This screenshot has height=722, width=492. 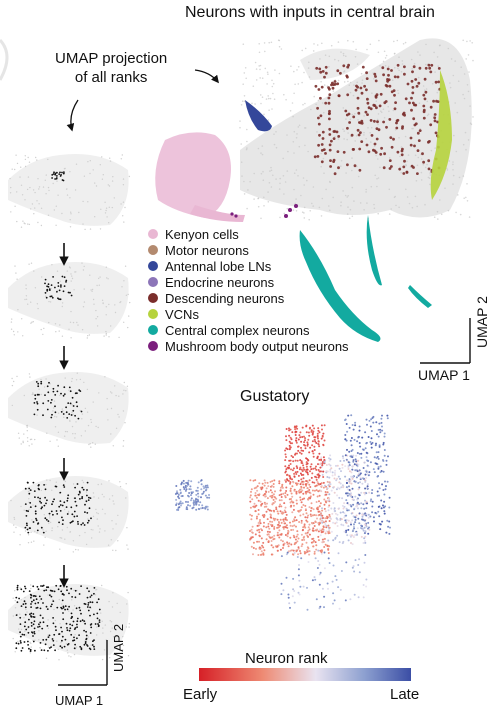 What do you see at coordinates (220, 282) in the screenshot?
I see `legend-label: Endocrine neurons` at bounding box center [220, 282].